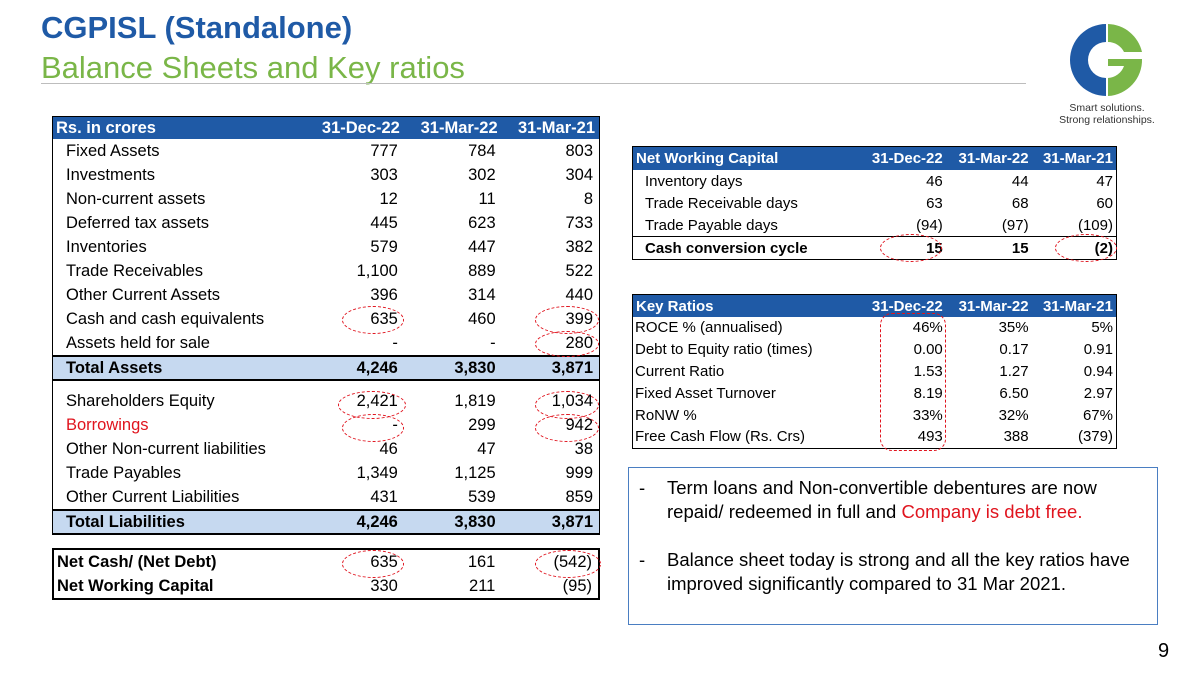 The image size is (1200, 673). I want to click on cell-value: 382, so click(579, 246).